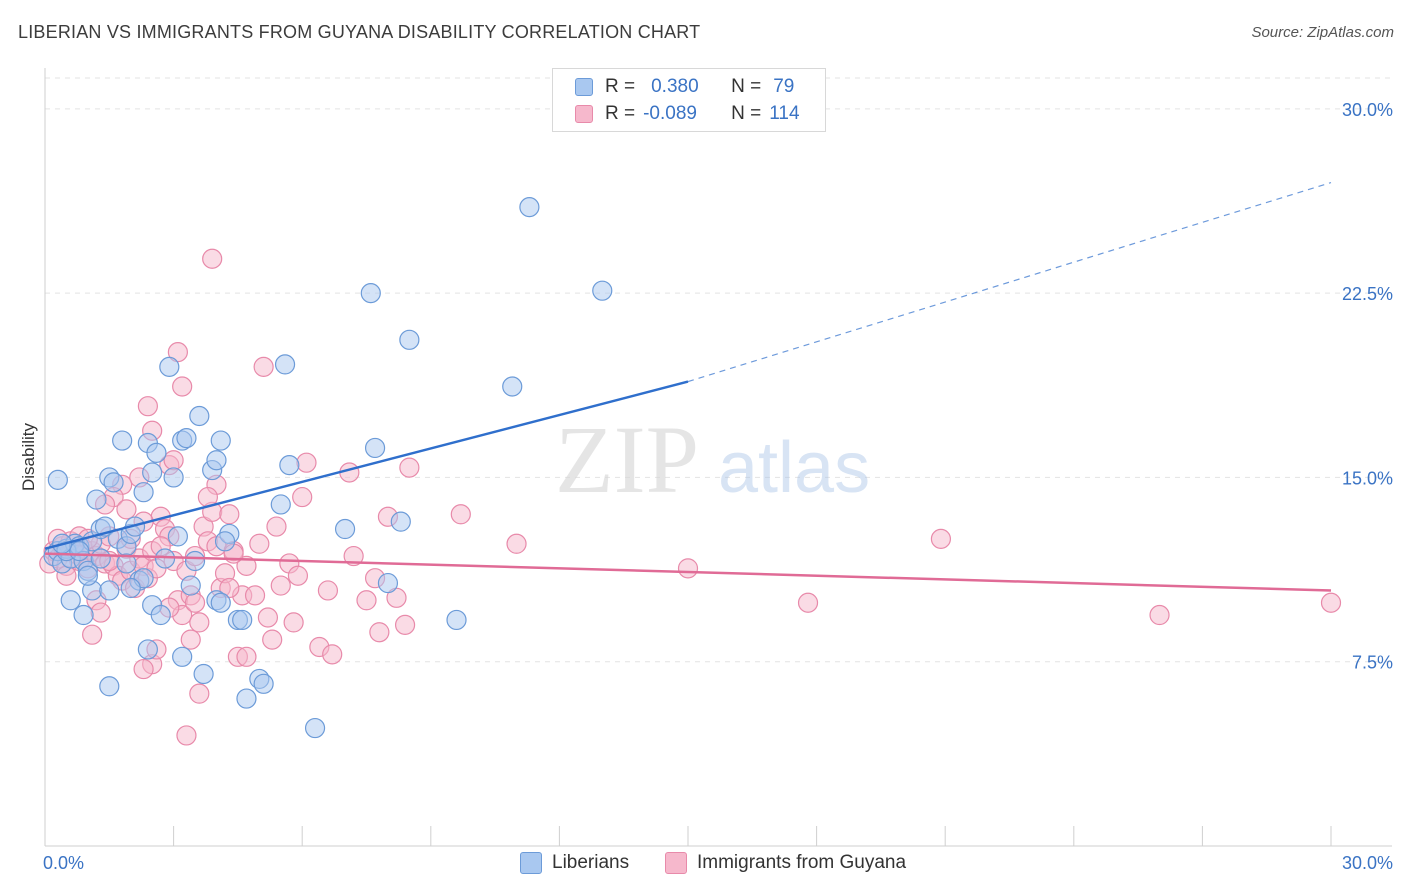 Image resolution: width=1406 pixels, height=892 pixels. I want to click on y-tick-label-1: 15.0%, so click(1367, 478).